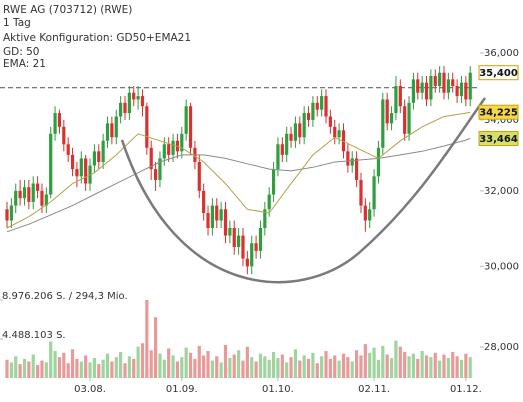 The image size is (523, 402). What do you see at coordinates (97, 38) in the screenshot?
I see `configuration: Aktive Konfiguration: GD50+EMA21` at bounding box center [97, 38].